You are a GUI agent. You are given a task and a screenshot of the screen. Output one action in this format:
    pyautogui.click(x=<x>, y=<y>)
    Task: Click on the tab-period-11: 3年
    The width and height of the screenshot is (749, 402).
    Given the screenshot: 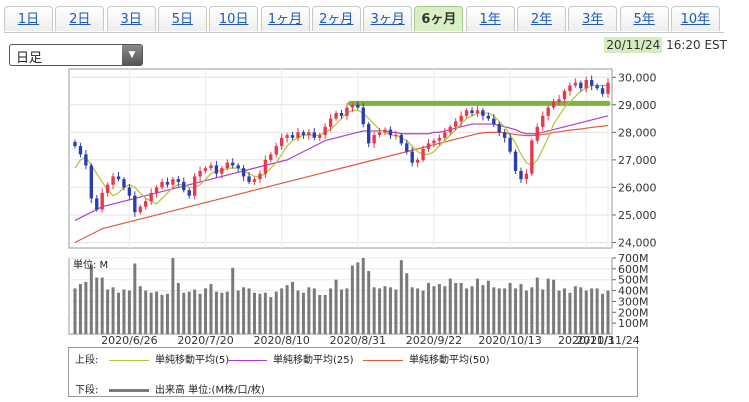 What is the action you would take?
    pyautogui.click(x=593, y=18)
    